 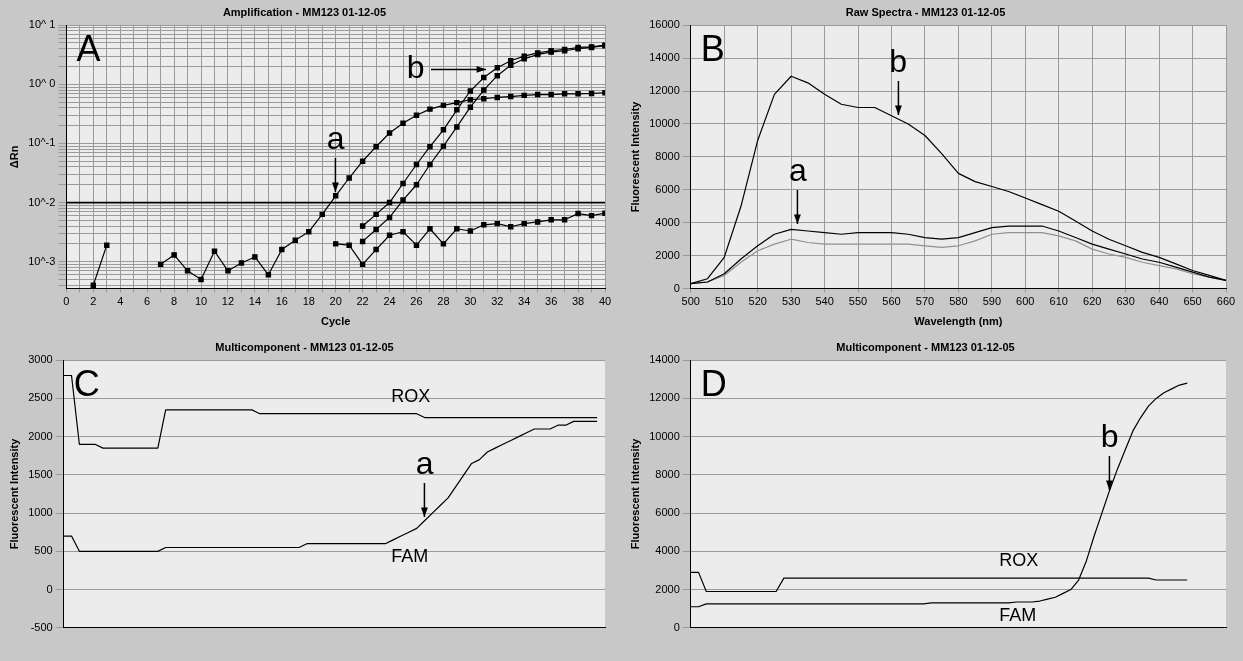 What do you see at coordinates (578, 301) in the screenshot?
I see `x-tick-label: 38` at bounding box center [578, 301].